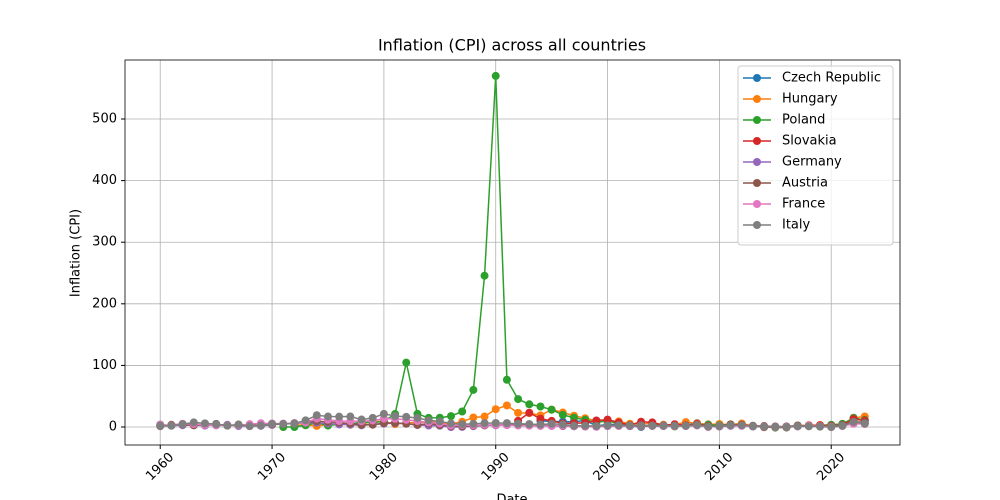 The width and height of the screenshot is (1000, 500). Describe the element at coordinates (803, 204) in the screenshot. I see `legend-label: France` at that location.